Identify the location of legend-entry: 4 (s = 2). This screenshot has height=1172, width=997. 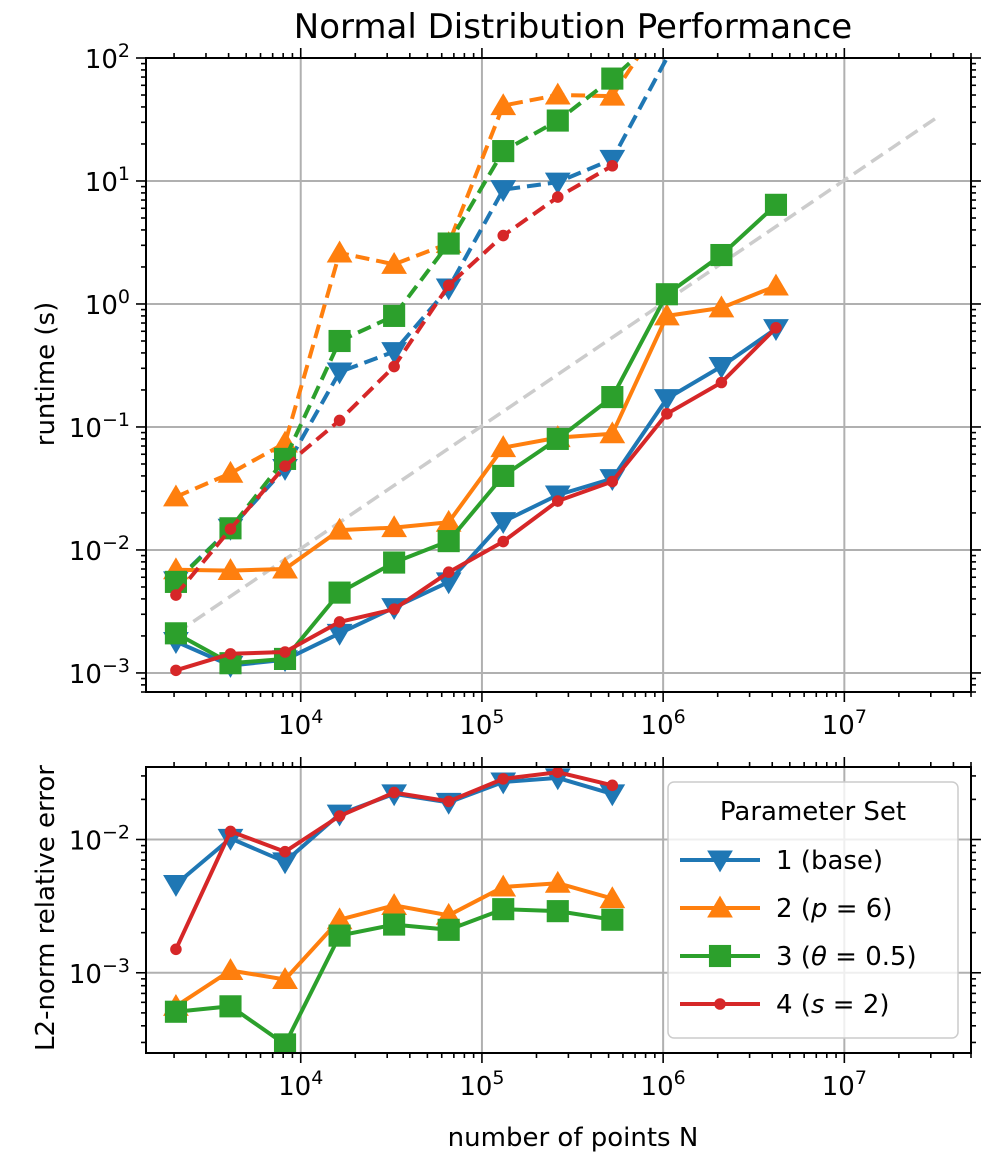
(785, 1005).